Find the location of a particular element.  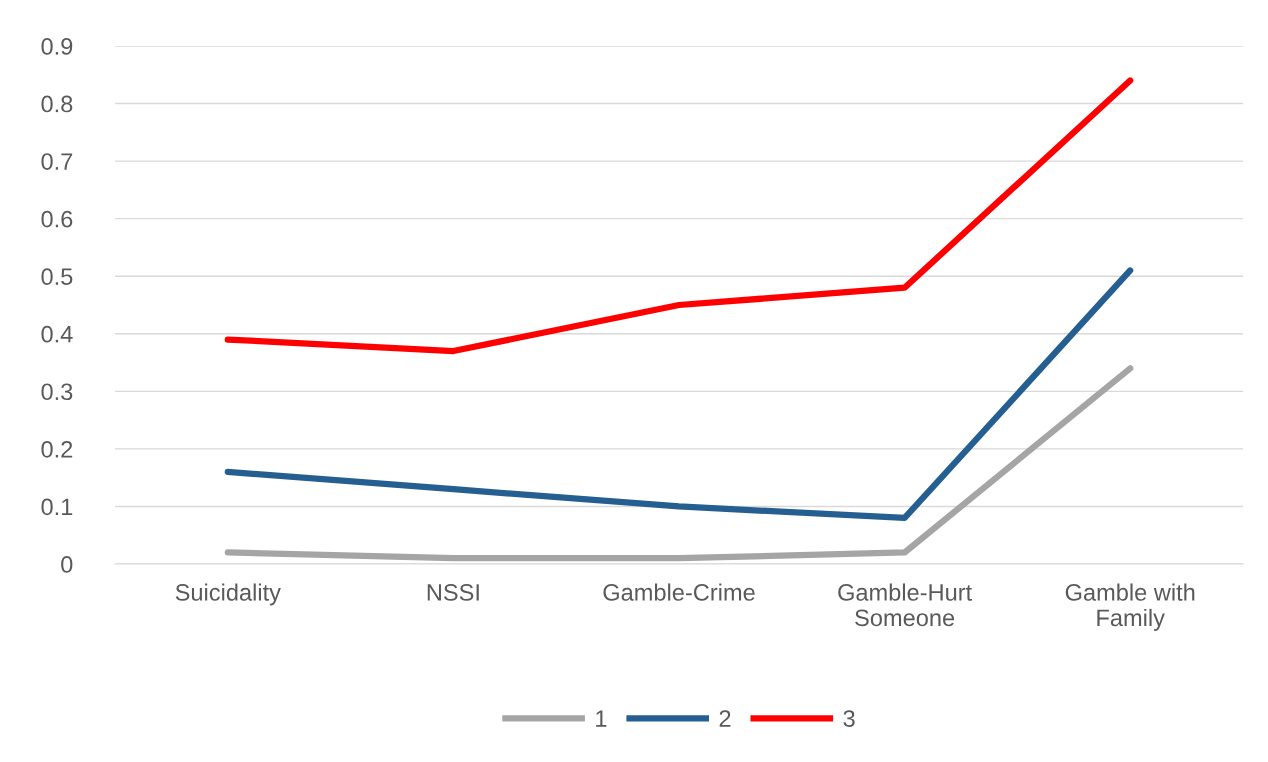

legend-label: 1 is located at coordinates (601, 718).